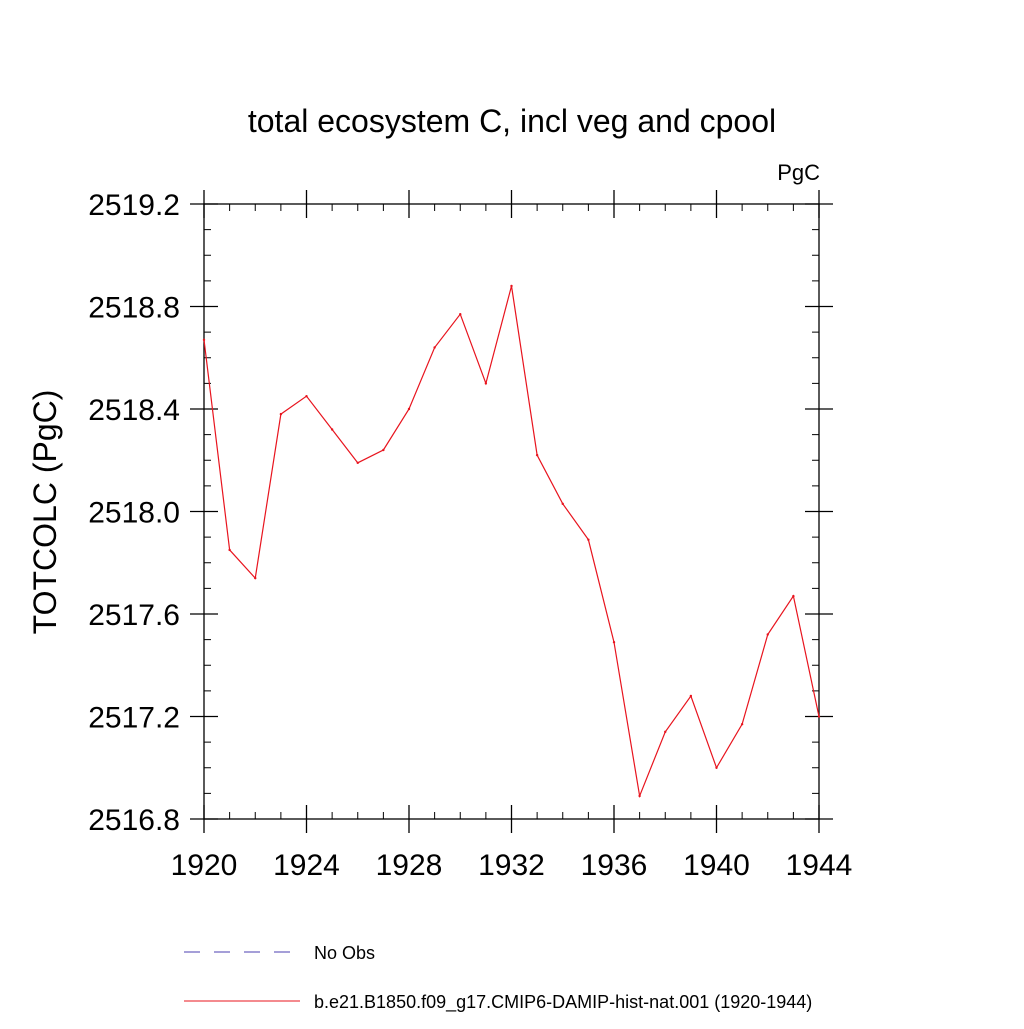 Image resolution: width=1024 pixels, height=1029 pixels. Describe the element at coordinates (798, 172) in the screenshot. I see `units-label: PgC` at that location.